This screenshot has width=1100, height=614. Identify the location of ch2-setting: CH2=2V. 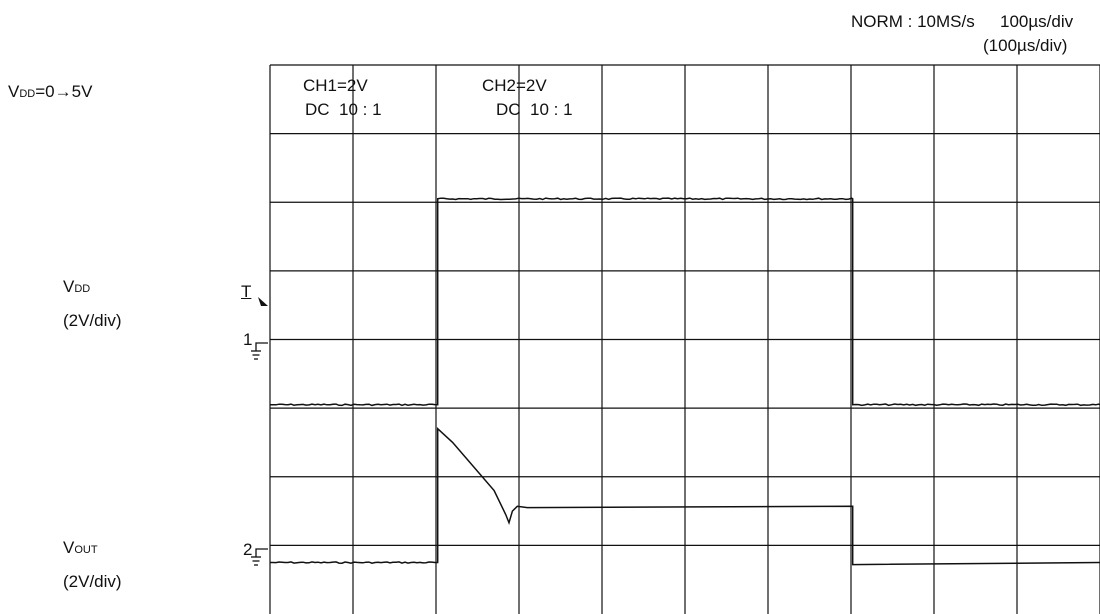
(514, 85).